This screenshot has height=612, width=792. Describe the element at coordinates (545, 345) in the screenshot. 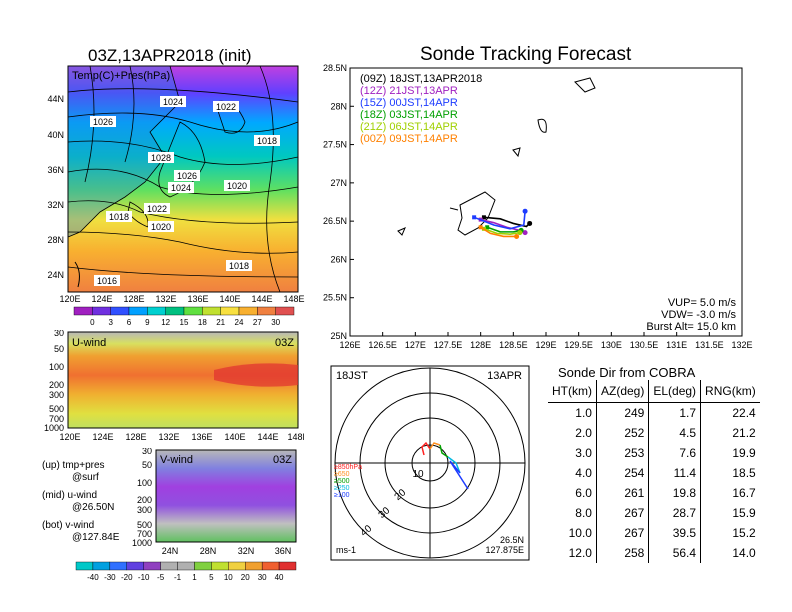

I see `lon-tick: 129E` at that location.